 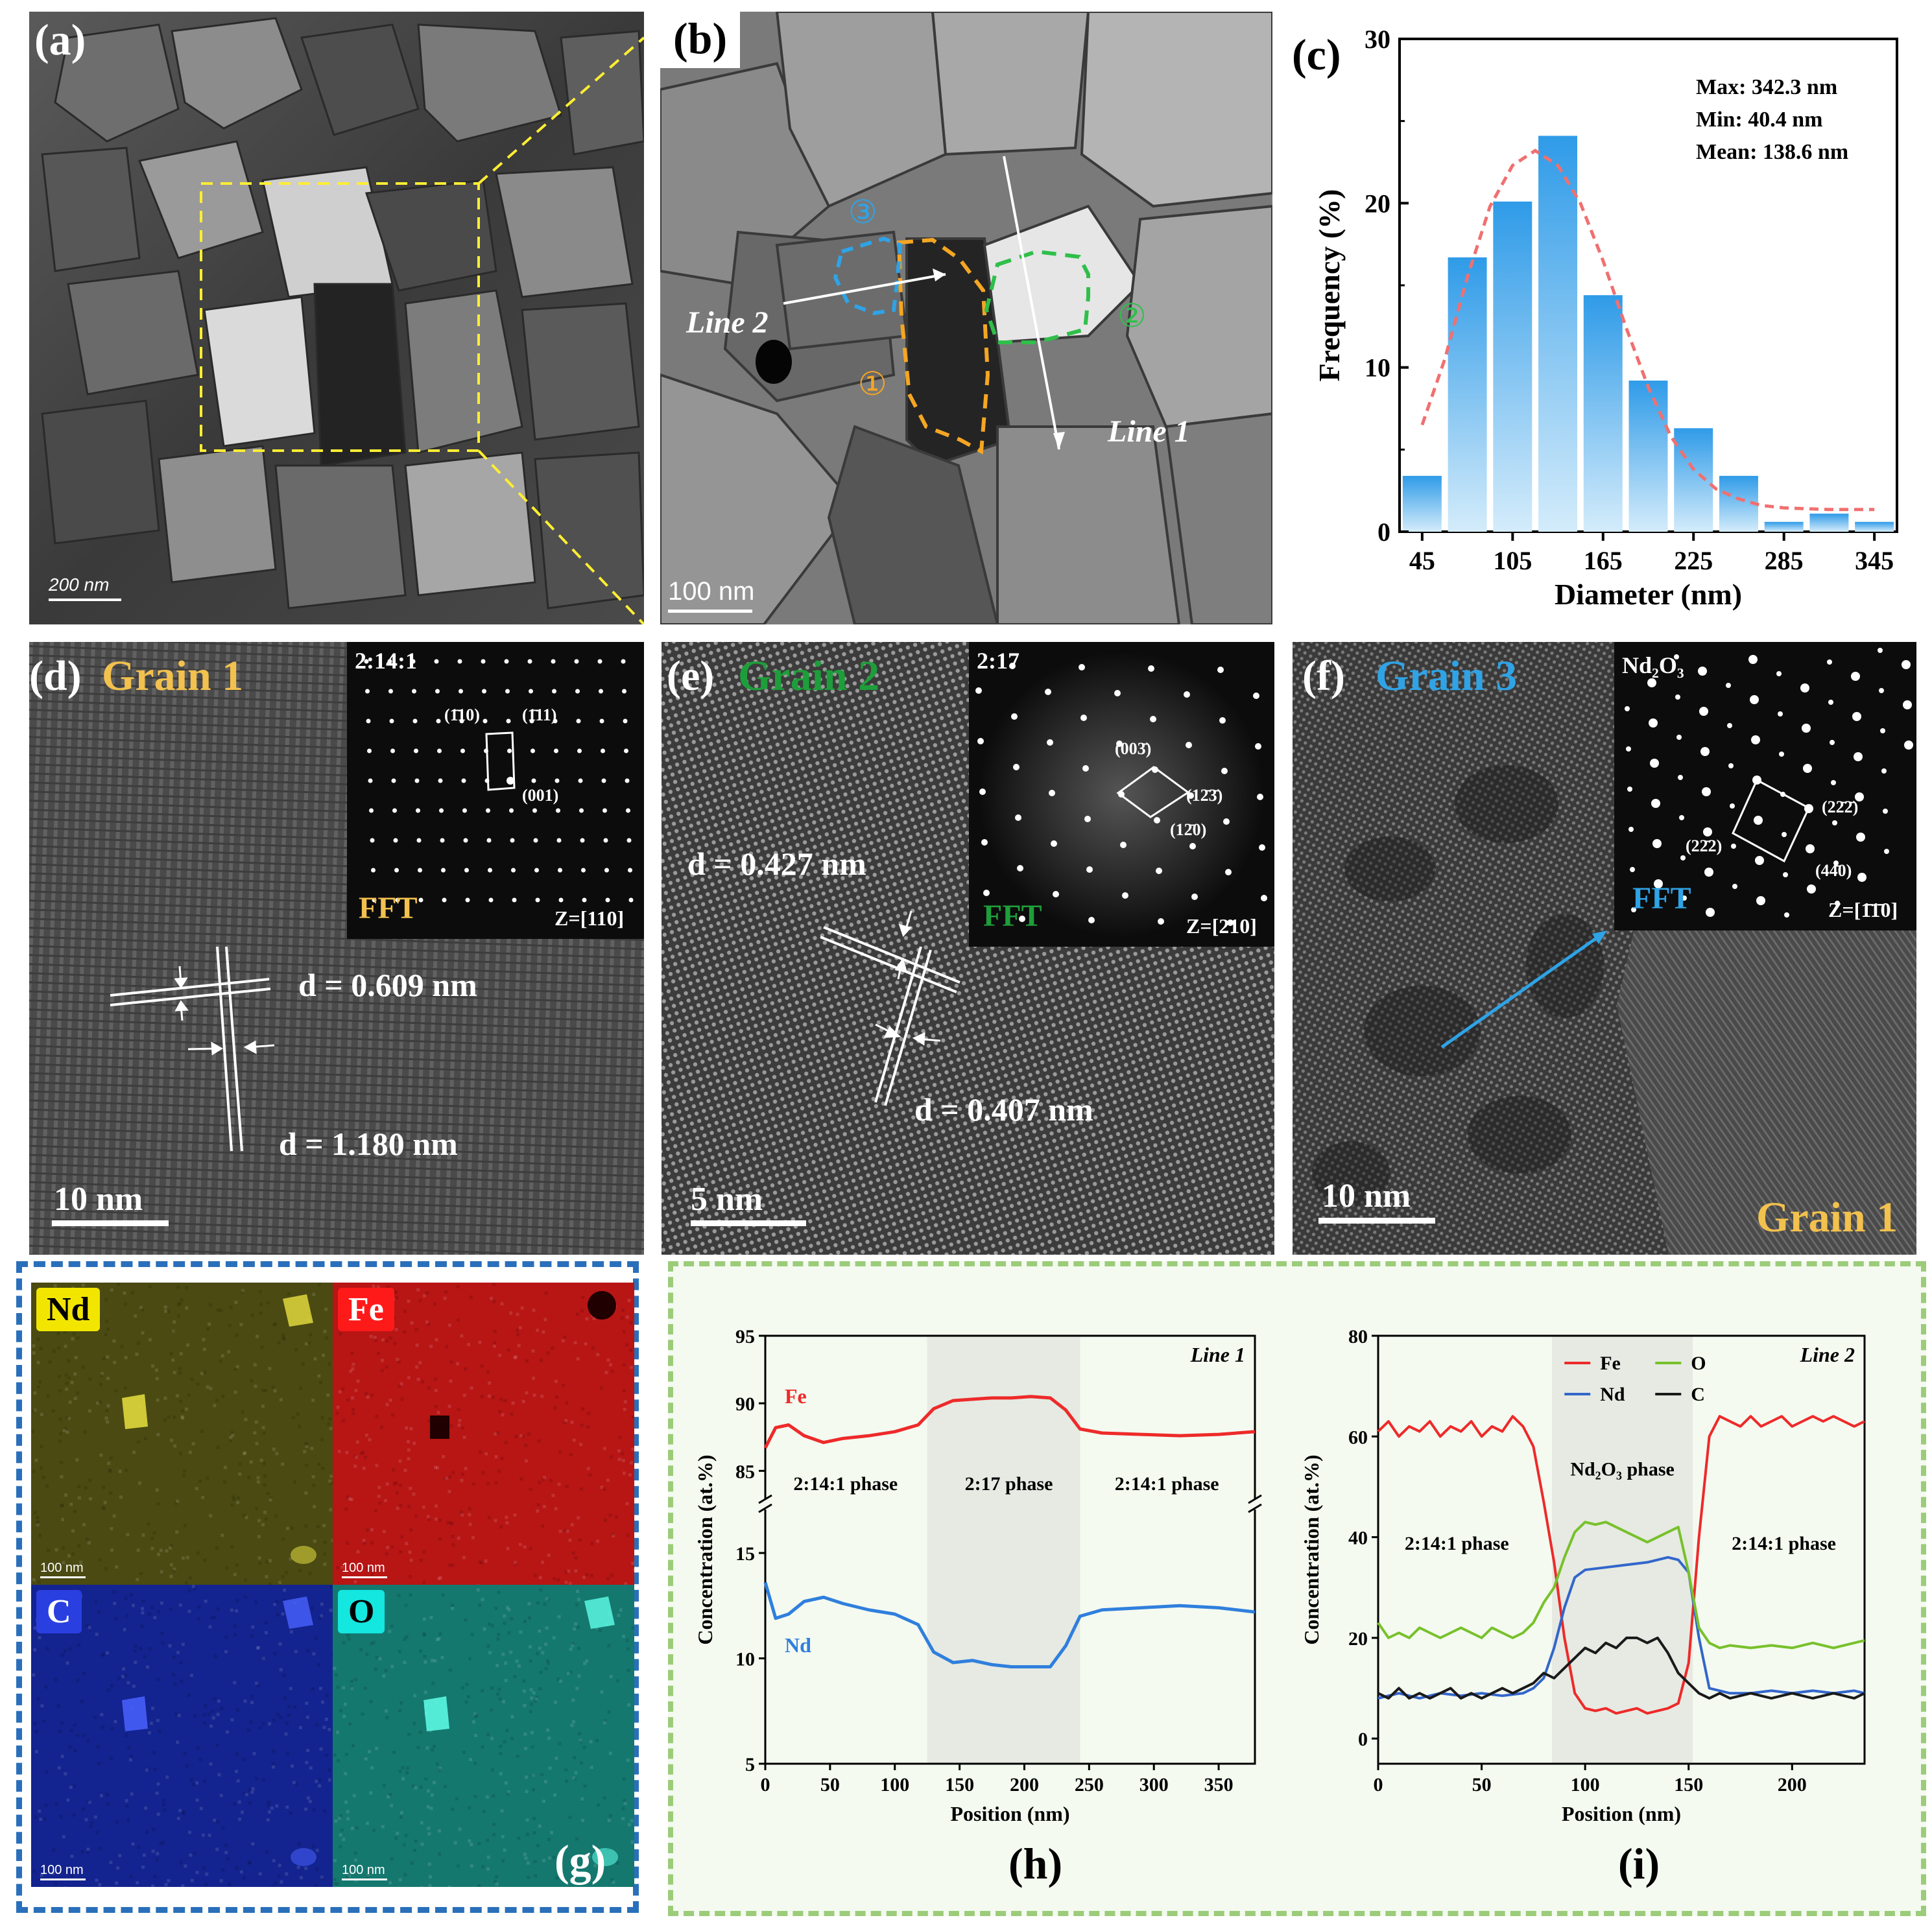 I want to click on eds-map-fe: Fe 100 nm, so click(x=483, y=1434).